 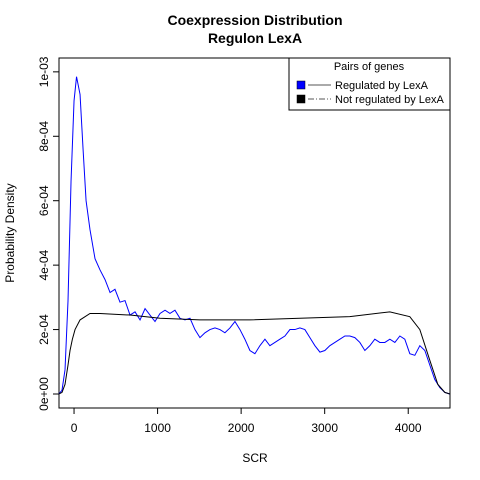 What do you see at coordinates (157, 428) in the screenshot?
I see `x-tick-label: 1000` at bounding box center [157, 428].